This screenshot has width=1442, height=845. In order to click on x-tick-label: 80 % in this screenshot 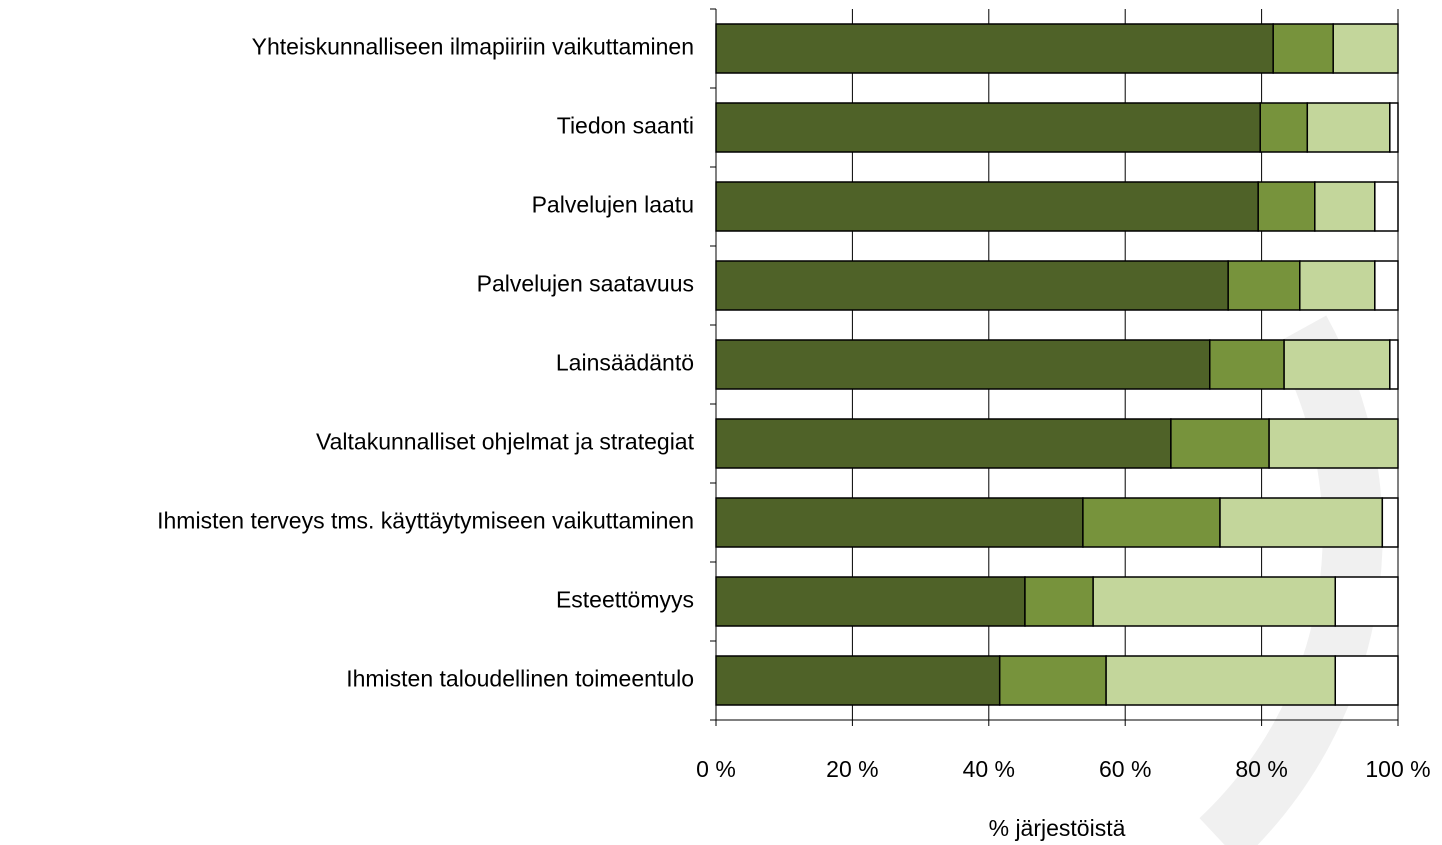, I will do `click(1261, 769)`.